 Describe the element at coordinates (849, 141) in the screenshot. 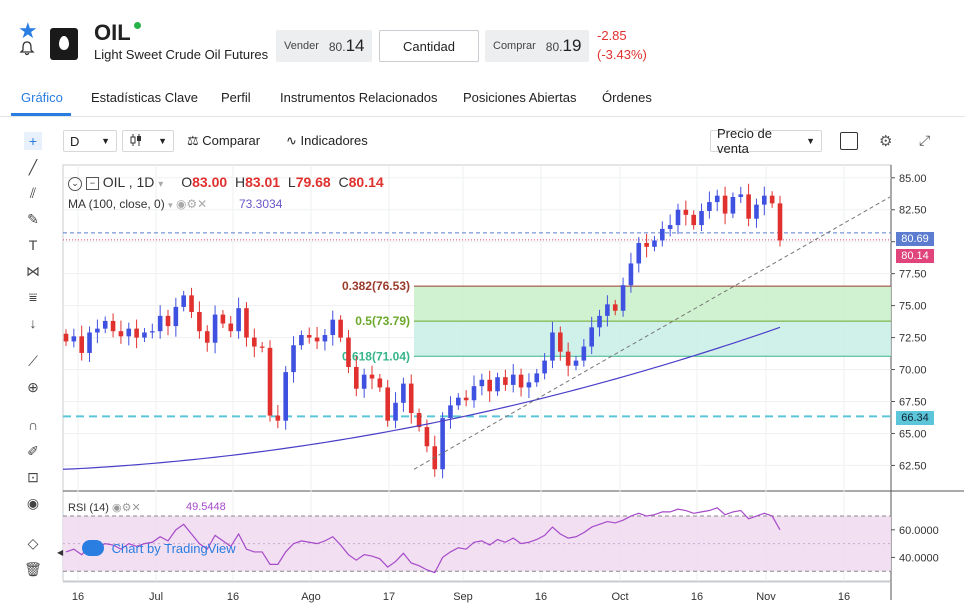

I see `screenshot-checkbox` at that location.